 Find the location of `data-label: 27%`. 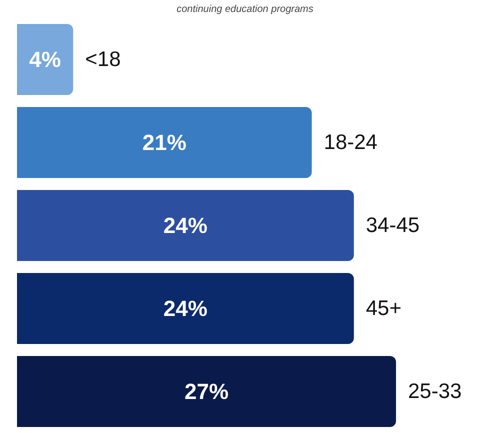

data-label: 27% is located at coordinates (206, 391).